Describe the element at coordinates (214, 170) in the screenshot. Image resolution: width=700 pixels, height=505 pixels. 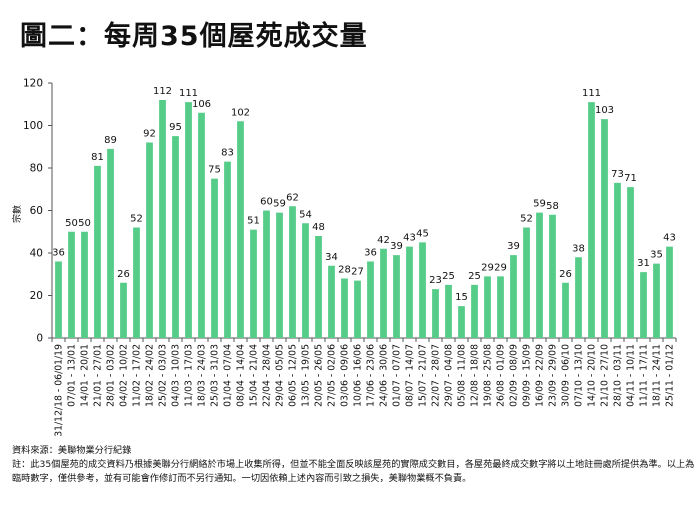
I see `data-label: 75` at that location.